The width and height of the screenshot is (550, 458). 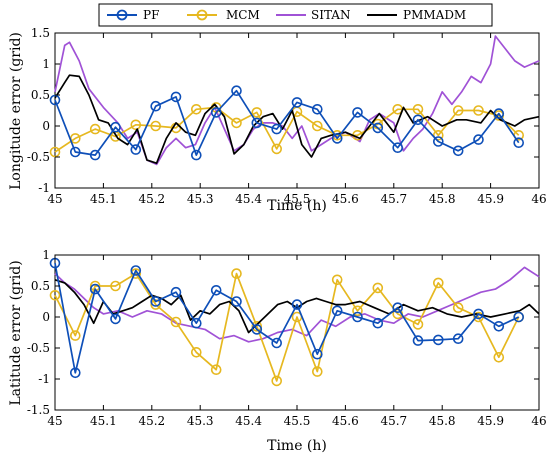 I want to click on longitude-ytick-label: 0, so click(x=46, y=126).